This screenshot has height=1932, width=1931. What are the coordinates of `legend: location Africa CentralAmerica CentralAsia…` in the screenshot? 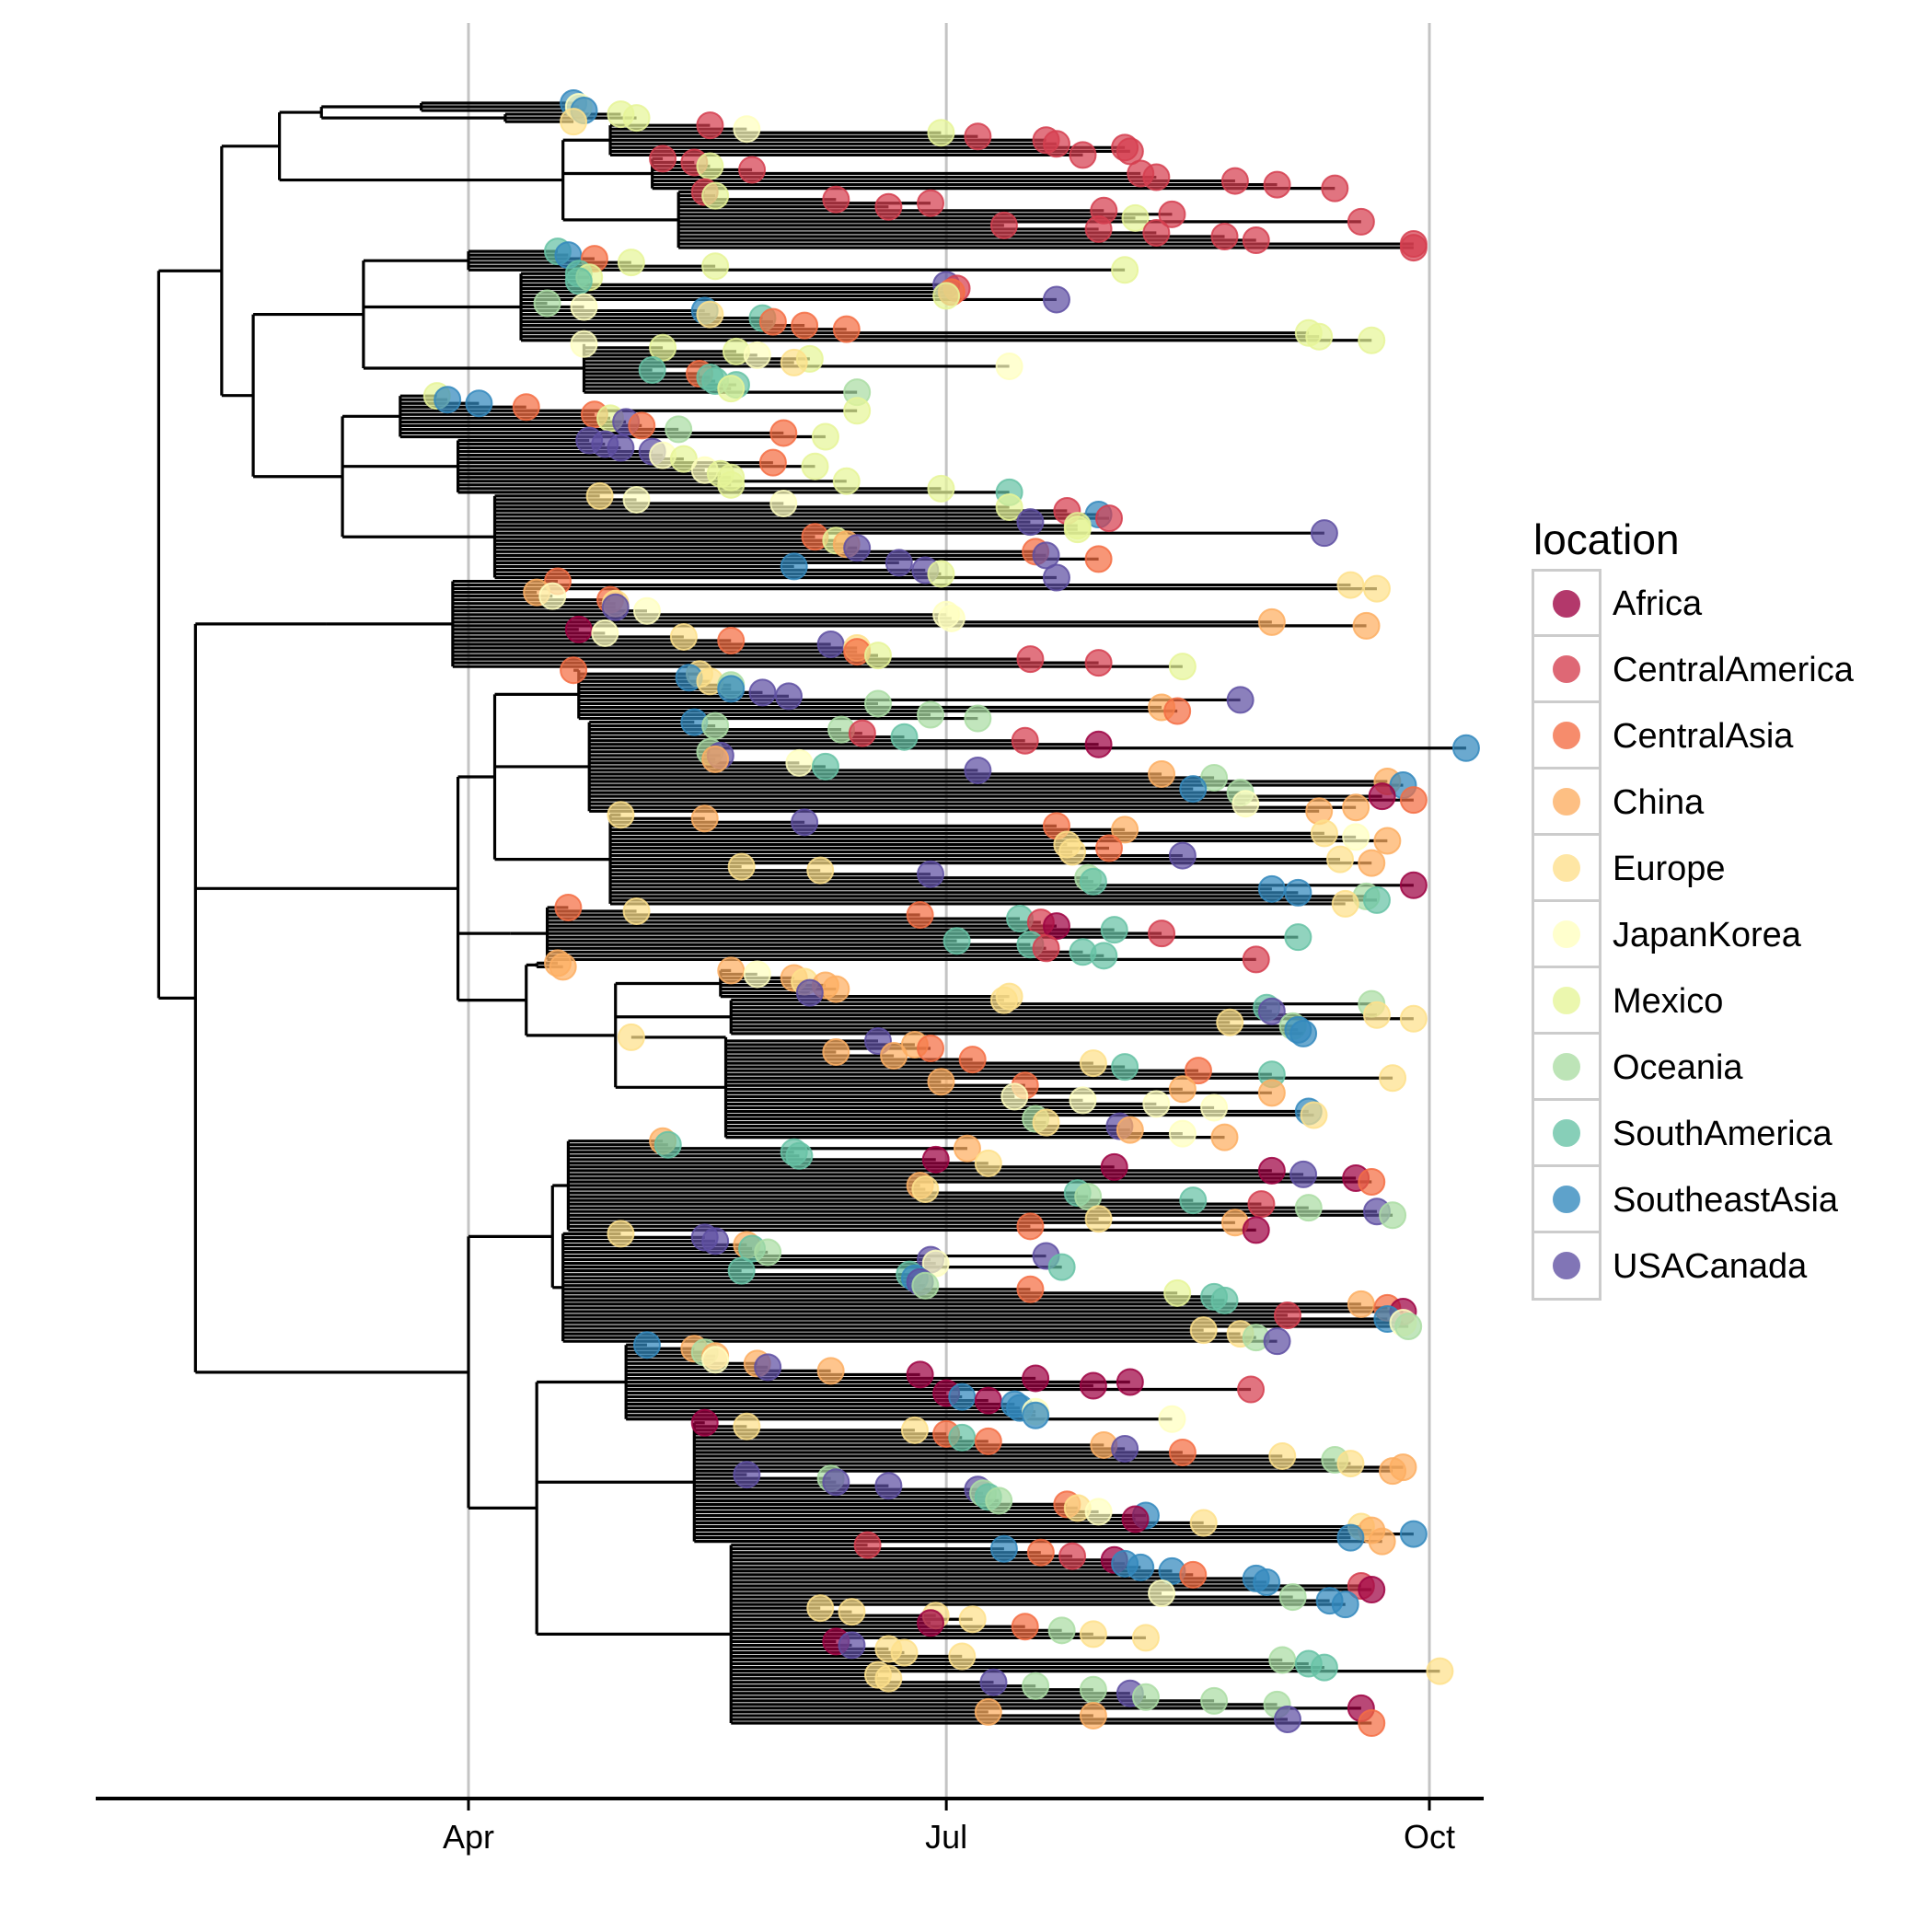 It's located at (1693, 908).